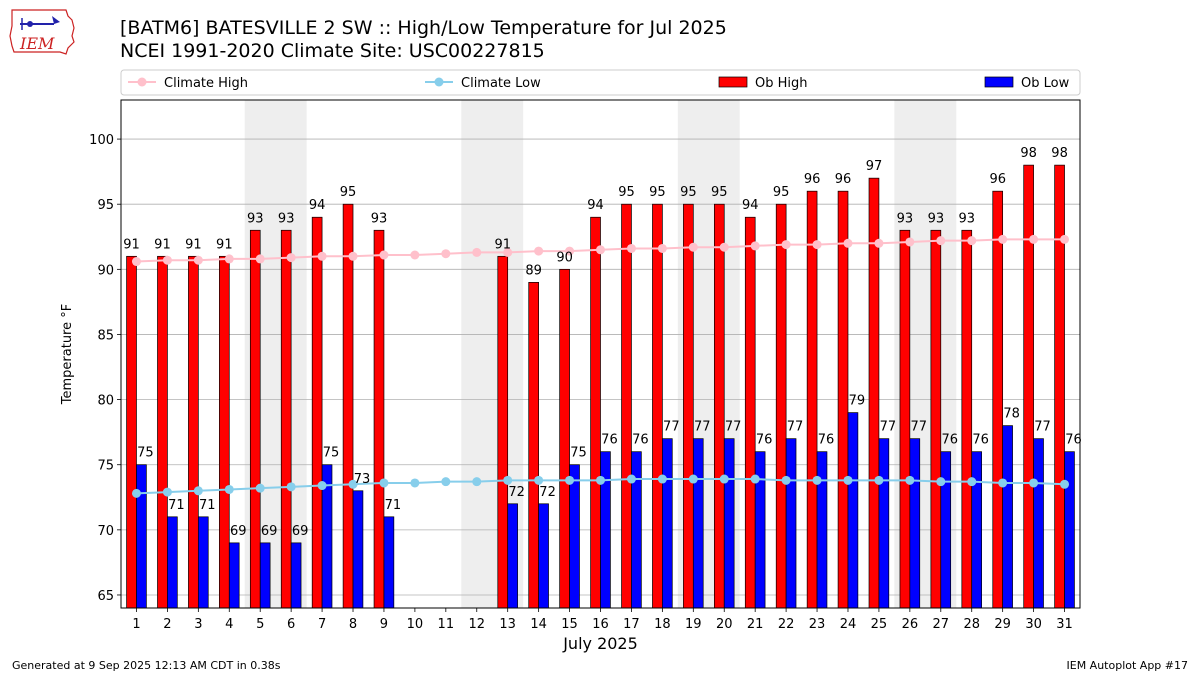 Image resolution: width=1200 pixels, height=675 pixels. I want to click on x-tick-label: 20, so click(724, 624).